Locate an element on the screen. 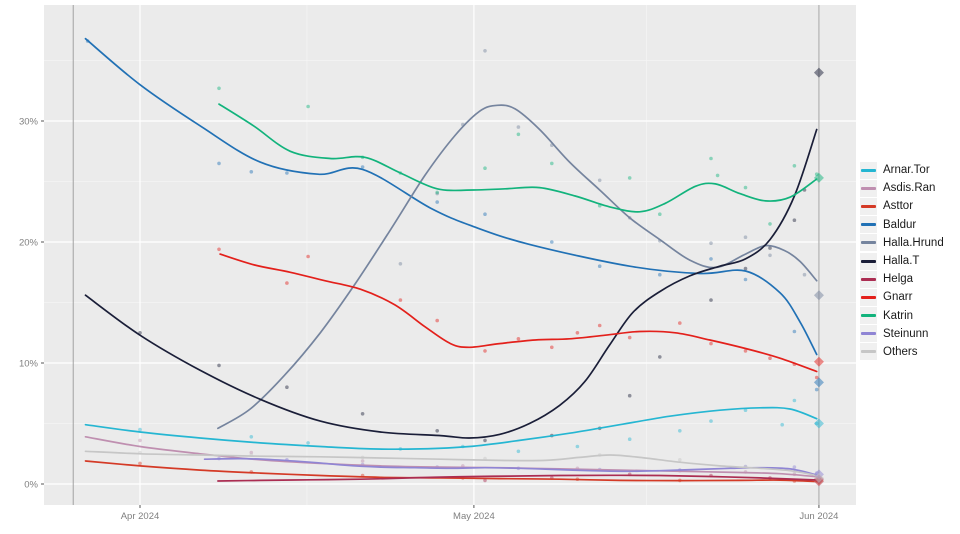 The width and height of the screenshot is (960, 534). legend-key-swatch-katrin is located at coordinates (868, 316).